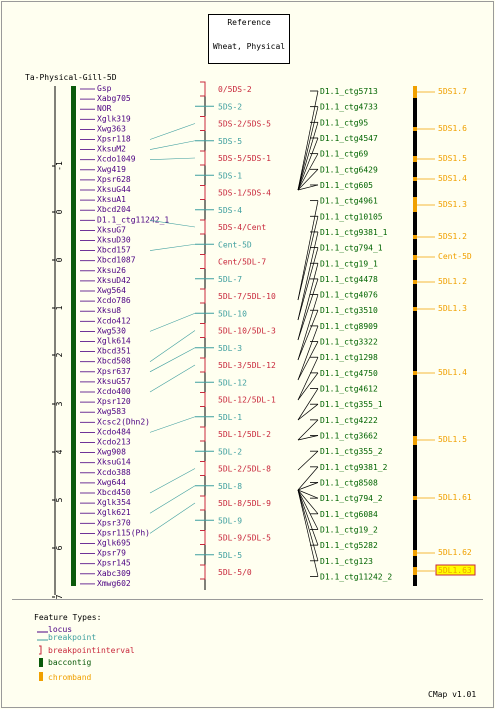 The height and width of the screenshot is (709, 495). I want to click on contig-label: D1.1_ctg4750, so click(349, 373).